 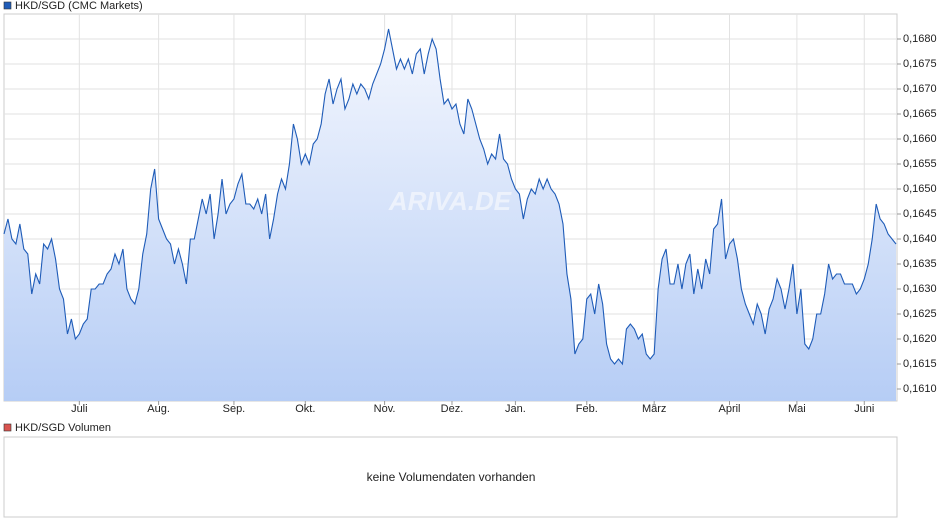 I want to click on x-tick-label: Jan., so click(x=515, y=409).